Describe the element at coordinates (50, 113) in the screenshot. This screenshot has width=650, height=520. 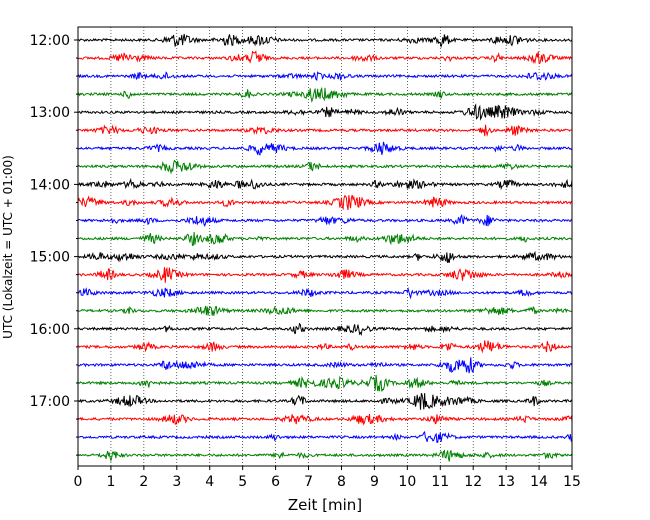
I see `y-tick-label: 13:00` at that location.